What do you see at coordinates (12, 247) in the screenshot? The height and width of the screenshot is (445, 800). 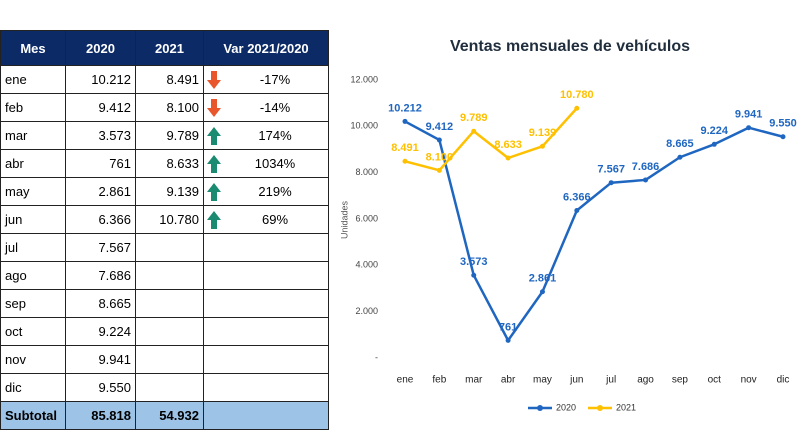 I see `cell-text: jul` at bounding box center [12, 247].